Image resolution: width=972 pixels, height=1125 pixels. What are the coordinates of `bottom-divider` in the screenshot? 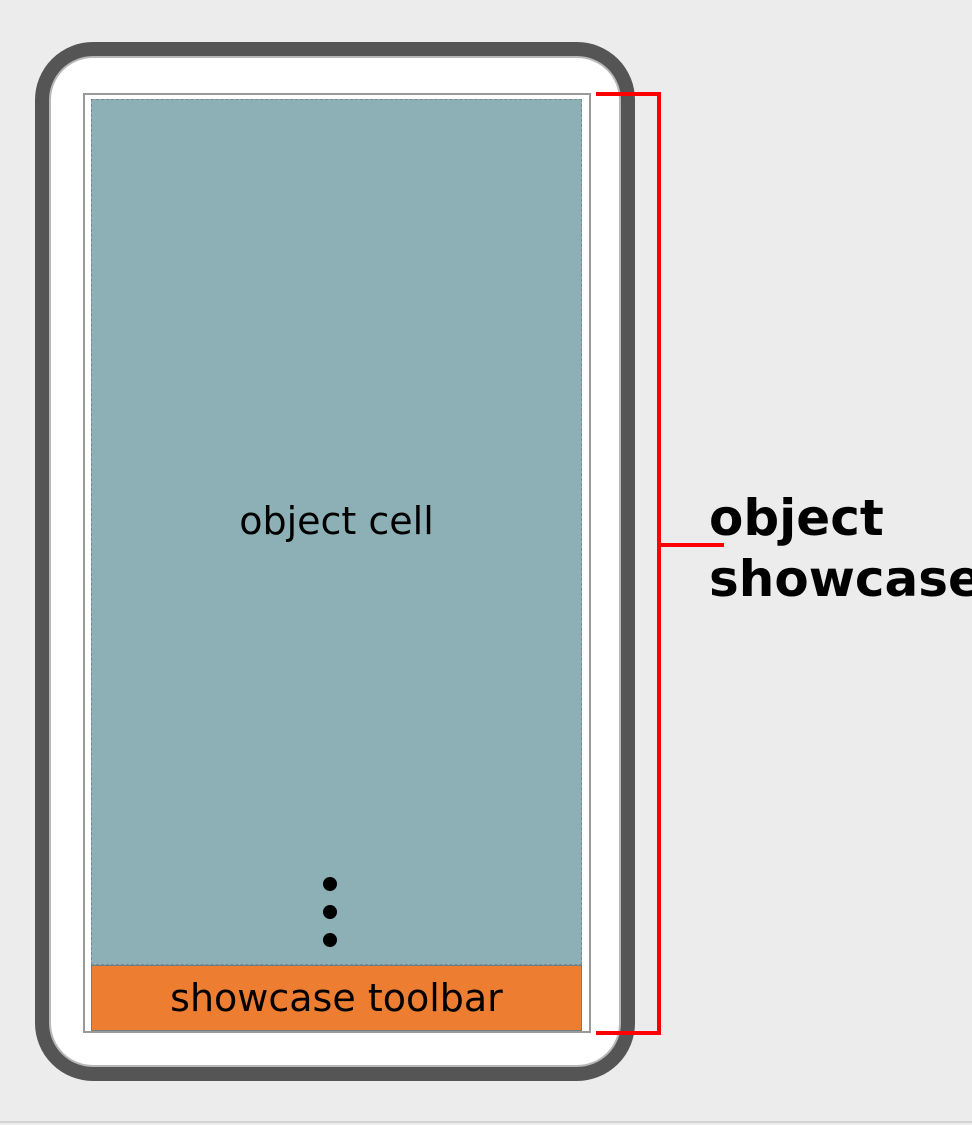 It's located at (486, 1122).